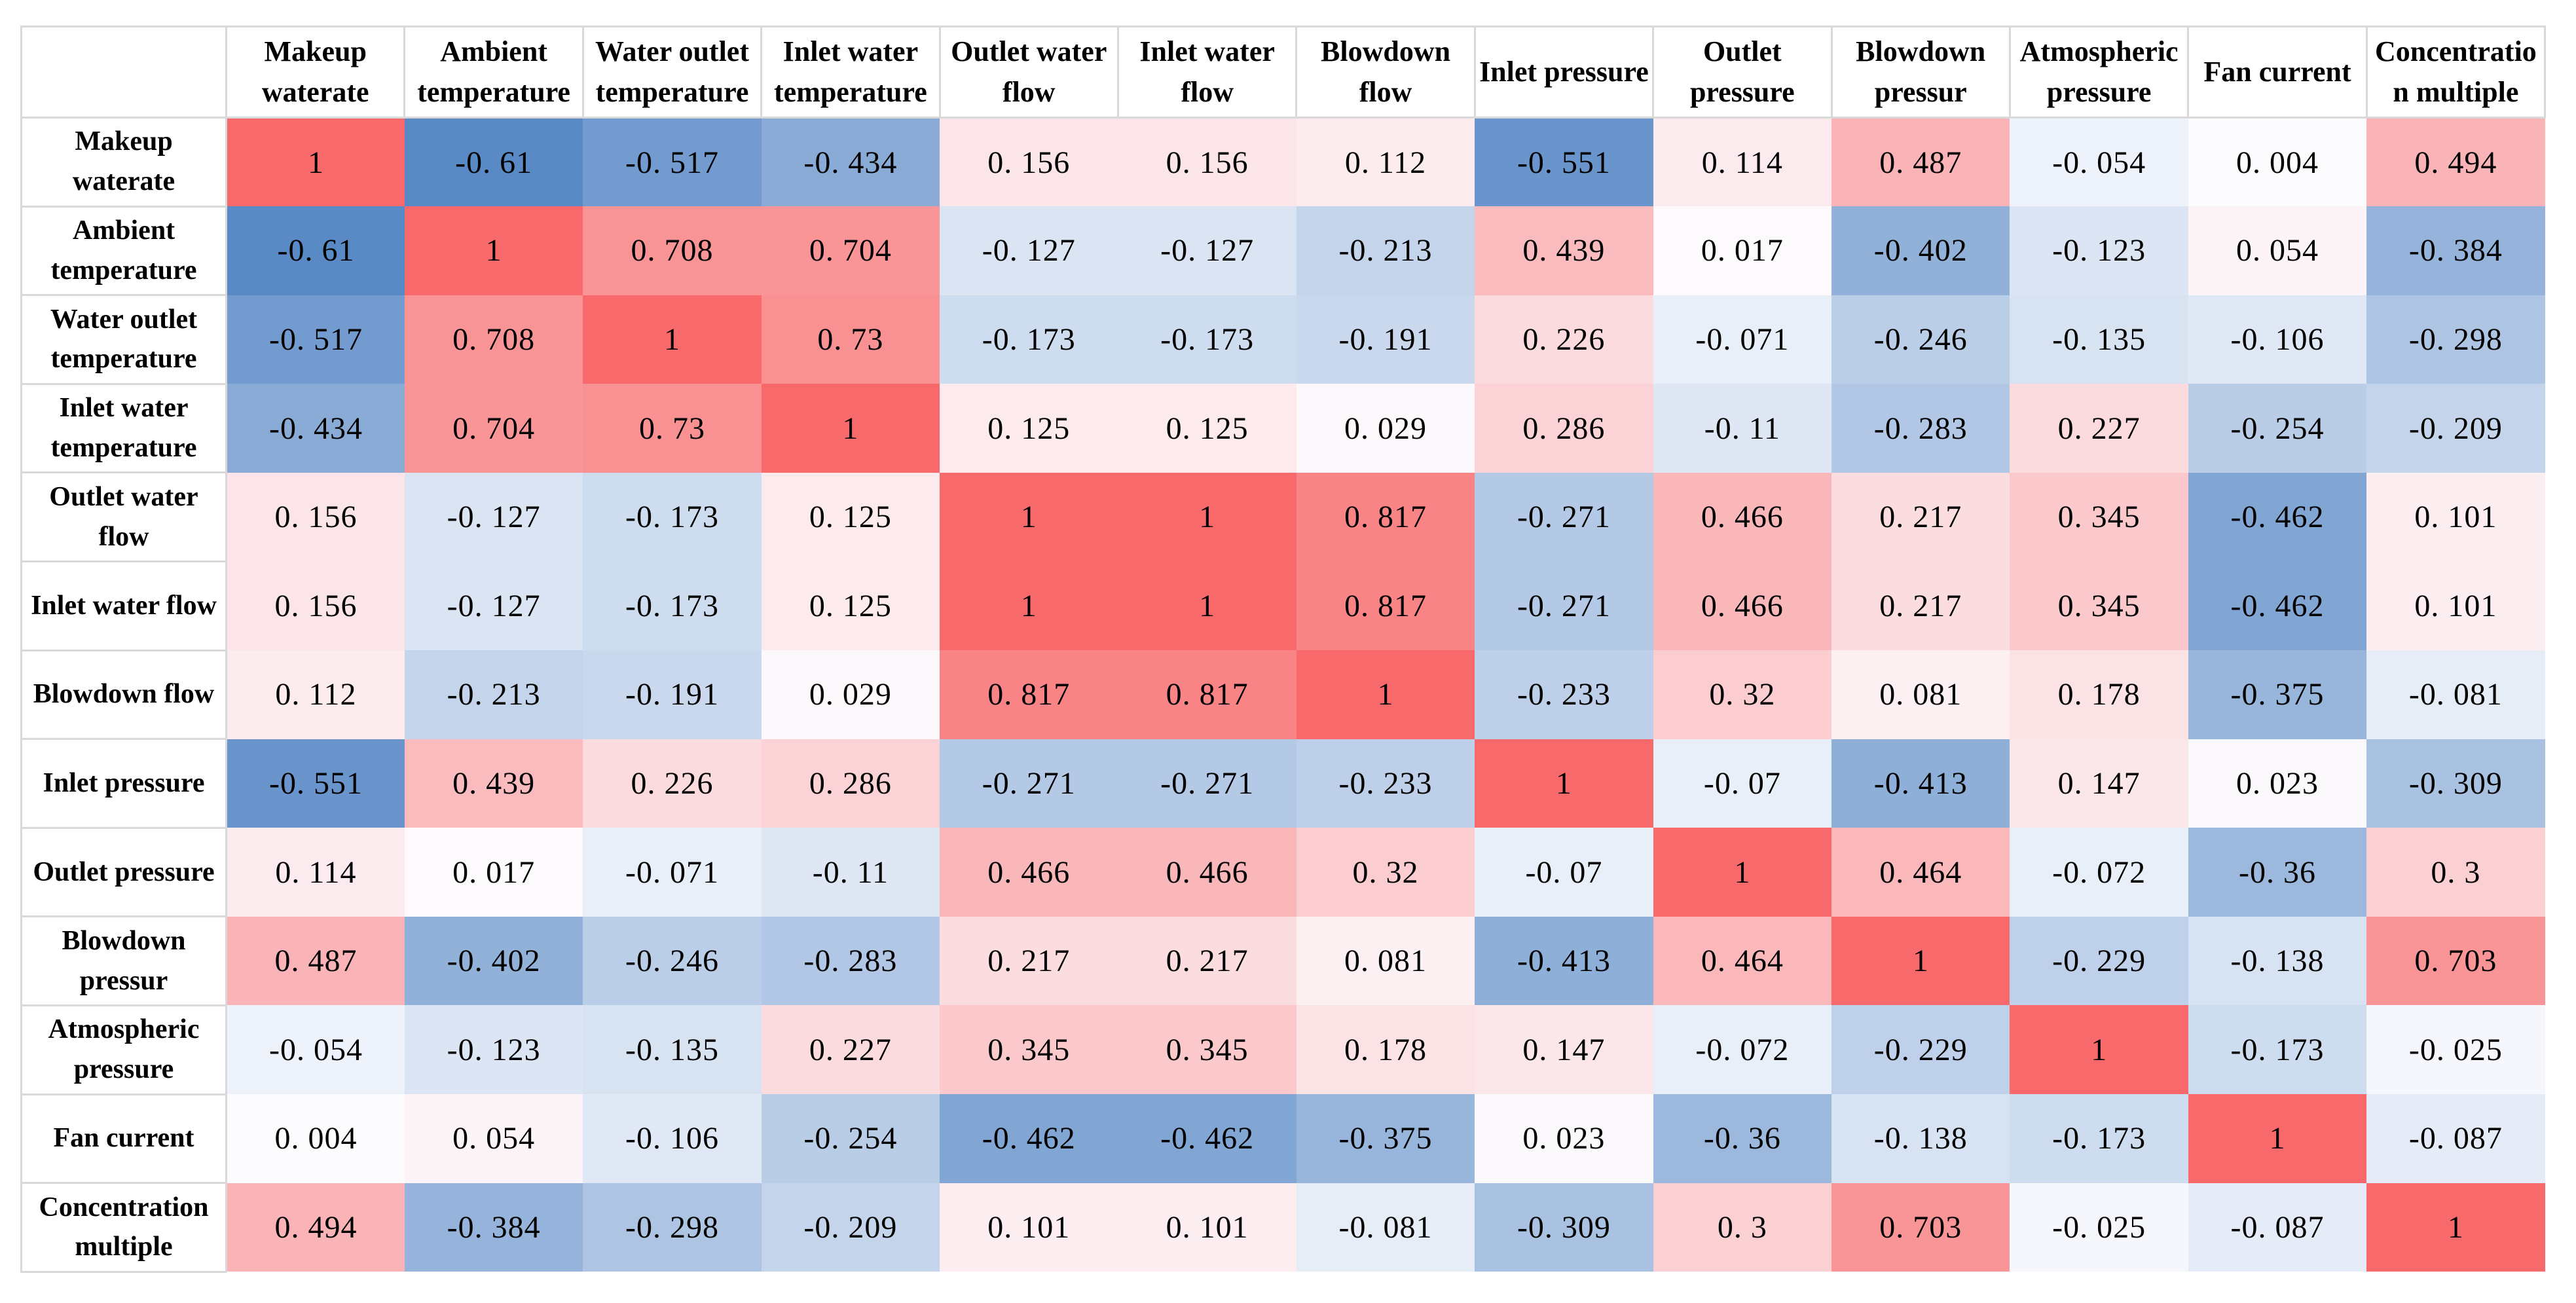  Describe the element at coordinates (1564, 1227) in the screenshot. I see `matrix-cell: -0. 309` at that location.